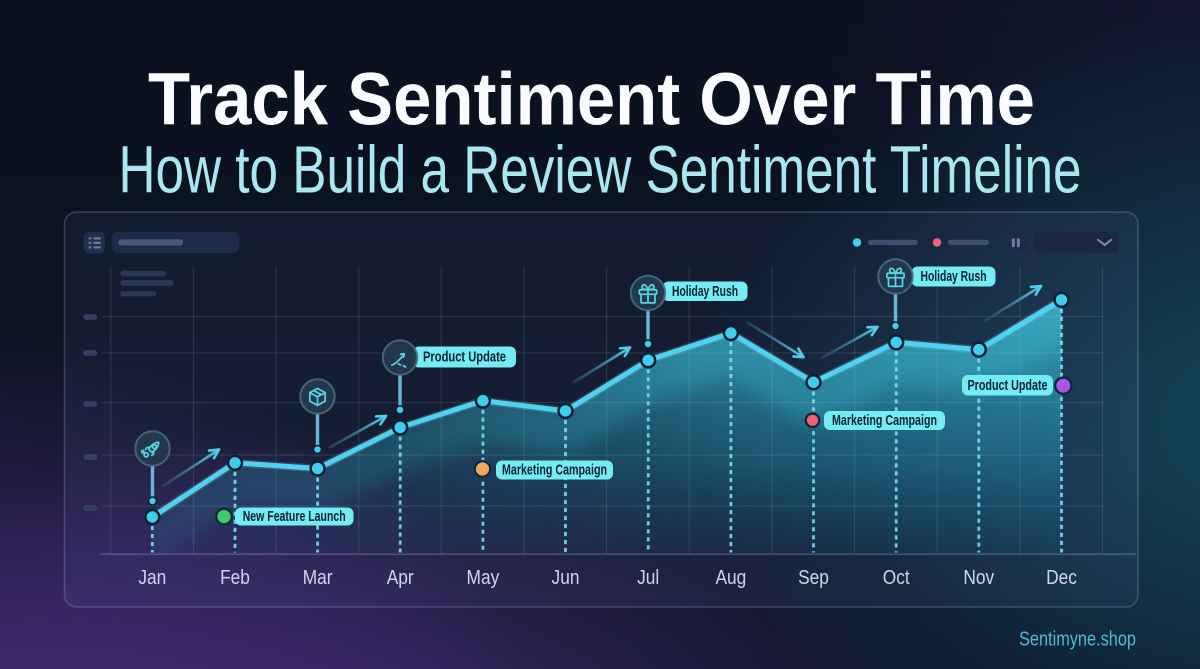  I want to click on svg-text: Sentimyne.shop, so click(1077, 640).